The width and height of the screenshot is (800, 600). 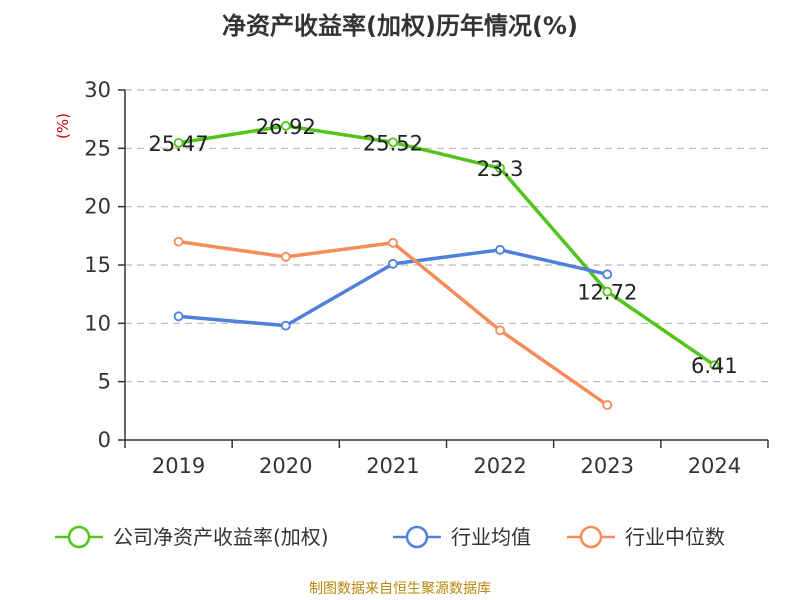 I want to click on data-label: 25.47, so click(x=179, y=144).